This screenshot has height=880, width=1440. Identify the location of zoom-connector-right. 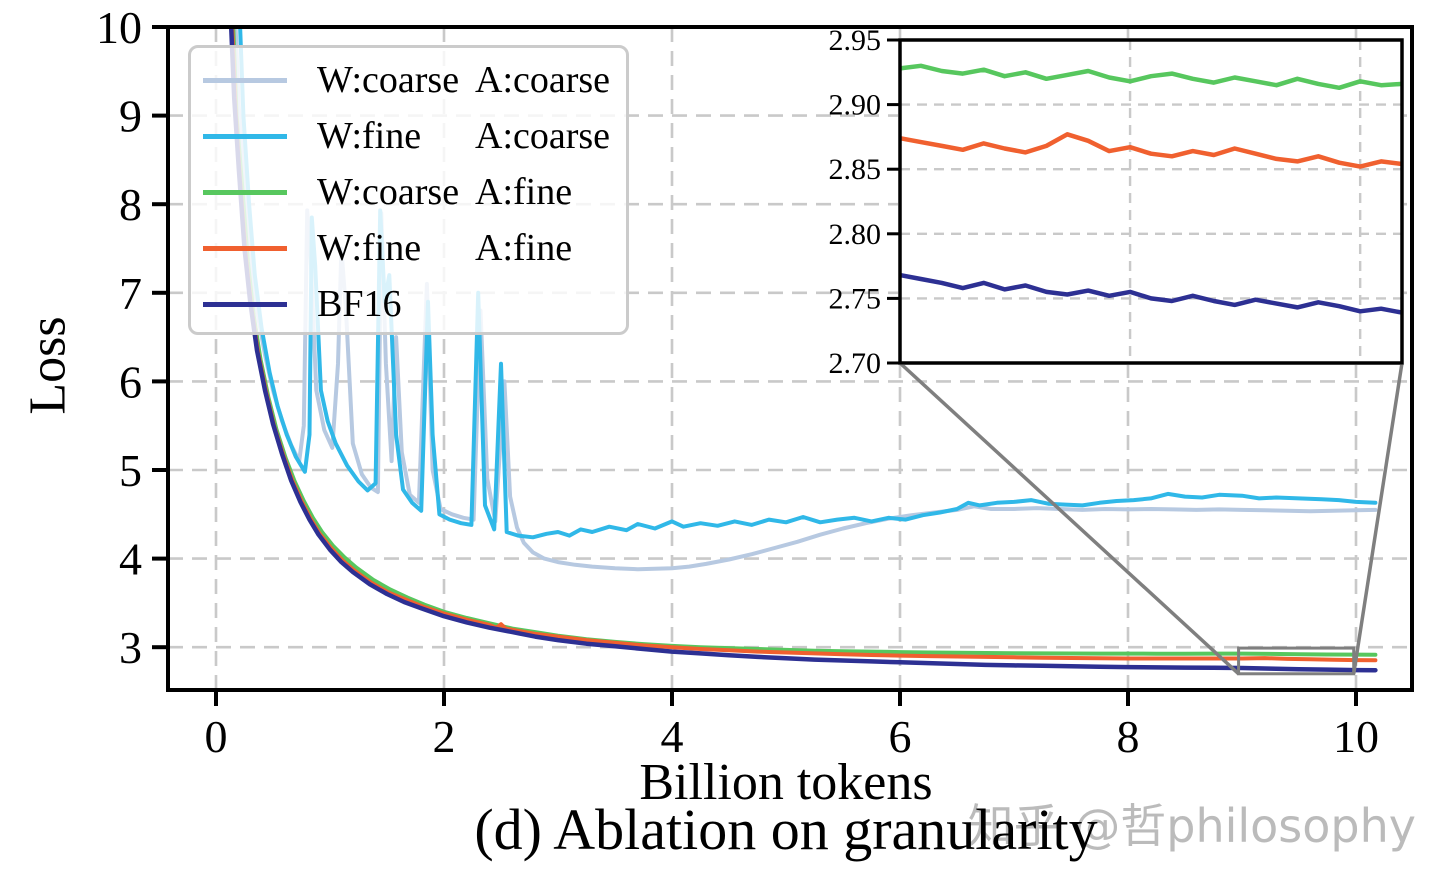
(1377, 518).